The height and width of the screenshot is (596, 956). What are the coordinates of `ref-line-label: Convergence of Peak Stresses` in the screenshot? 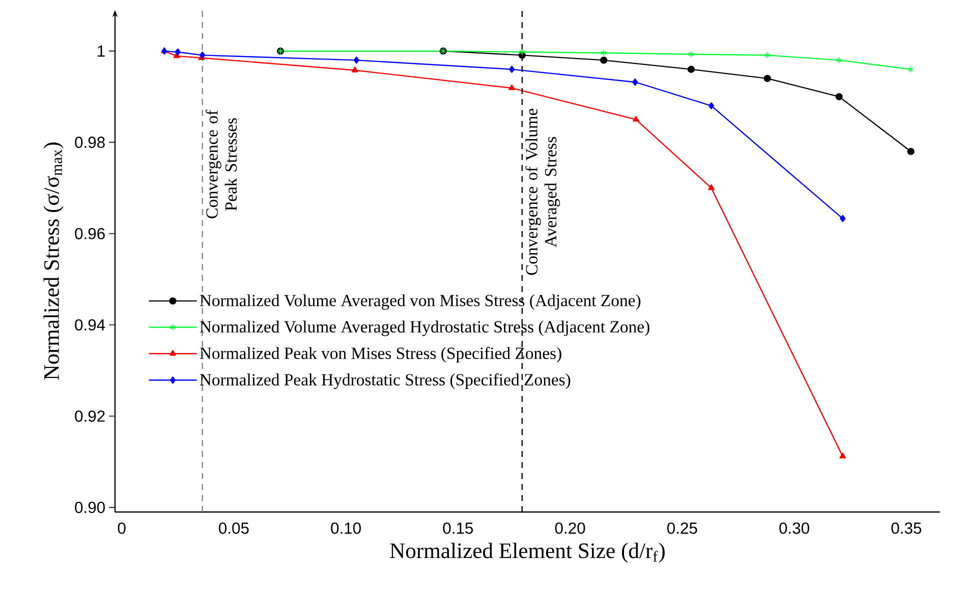 It's located at (221, 164).